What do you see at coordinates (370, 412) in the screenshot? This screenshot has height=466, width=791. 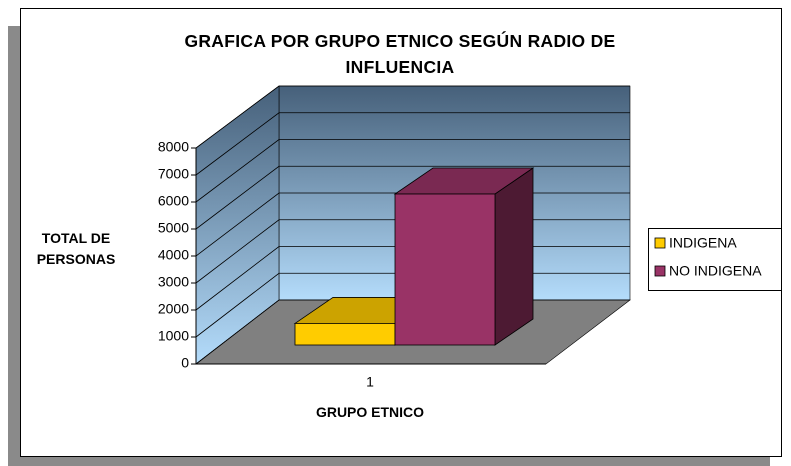 I see `x-axis-label: GRUPO ETNICO` at bounding box center [370, 412].